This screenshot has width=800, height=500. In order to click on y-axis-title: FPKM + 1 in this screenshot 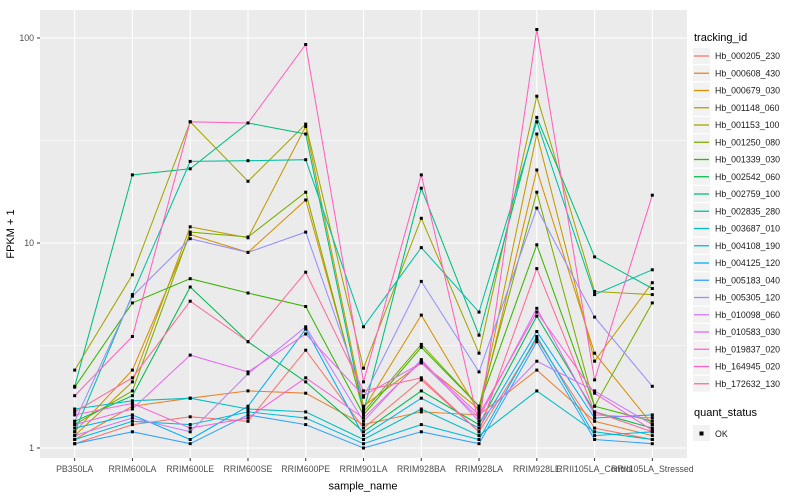, I will do `click(11, 233)`.